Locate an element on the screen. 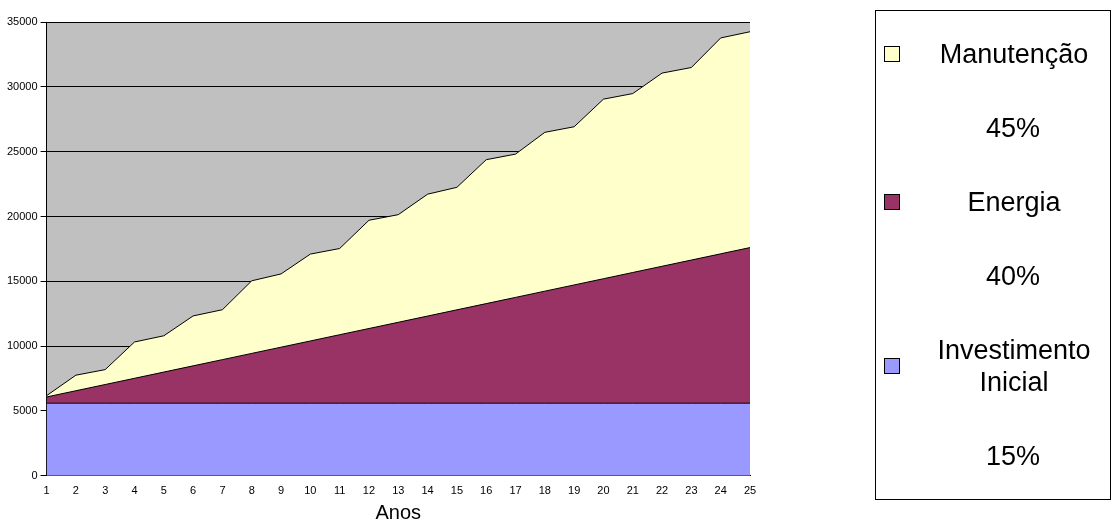  x-tick-label: 24 is located at coordinates (720, 490).